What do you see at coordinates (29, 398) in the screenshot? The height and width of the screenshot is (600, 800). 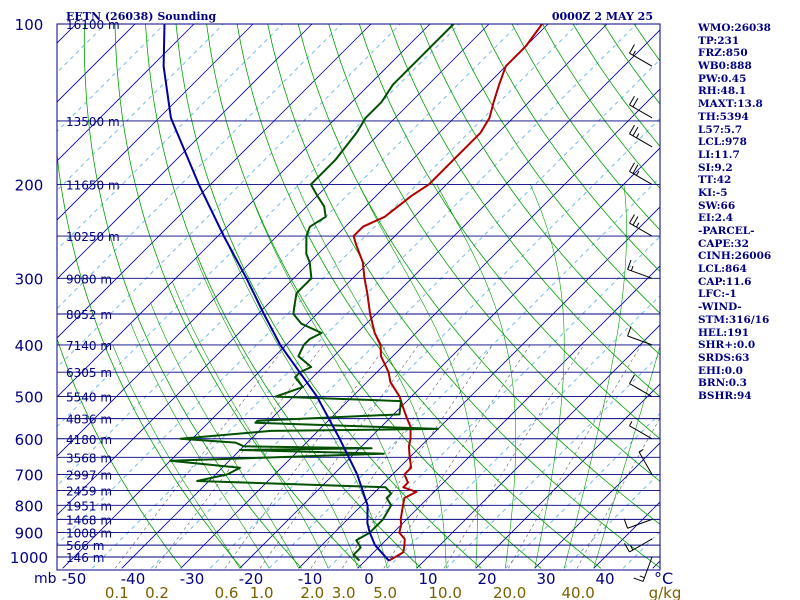 I see `pressure-tick-label: 500` at bounding box center [29, 398].